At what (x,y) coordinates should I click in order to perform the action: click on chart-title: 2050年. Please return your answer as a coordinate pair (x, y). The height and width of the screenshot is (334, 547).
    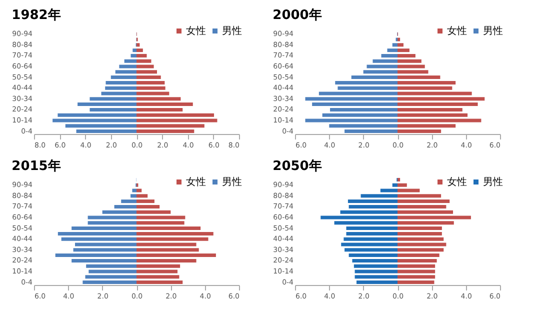
    Looking at the image, I should click on (297, 166).